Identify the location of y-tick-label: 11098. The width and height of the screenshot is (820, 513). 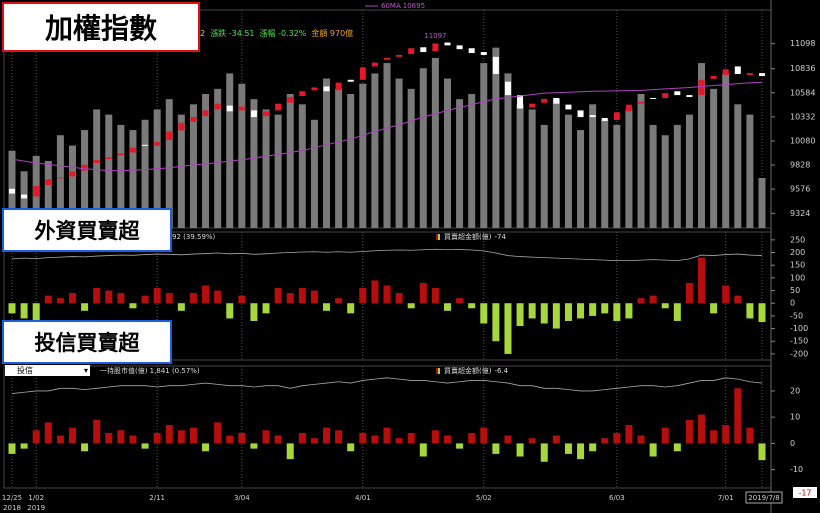
(802, 43).